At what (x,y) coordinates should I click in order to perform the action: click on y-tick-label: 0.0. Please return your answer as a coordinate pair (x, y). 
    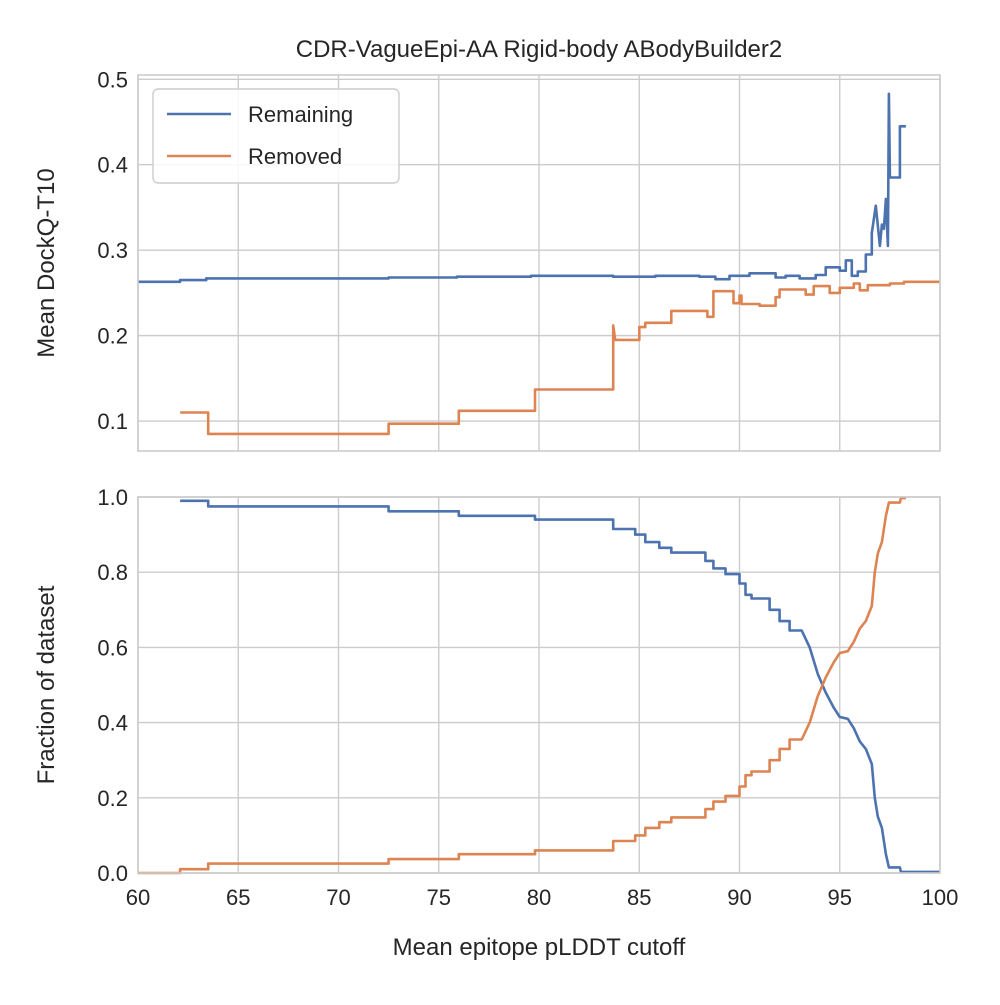
    Looking at the image, I should click on (112, 873).